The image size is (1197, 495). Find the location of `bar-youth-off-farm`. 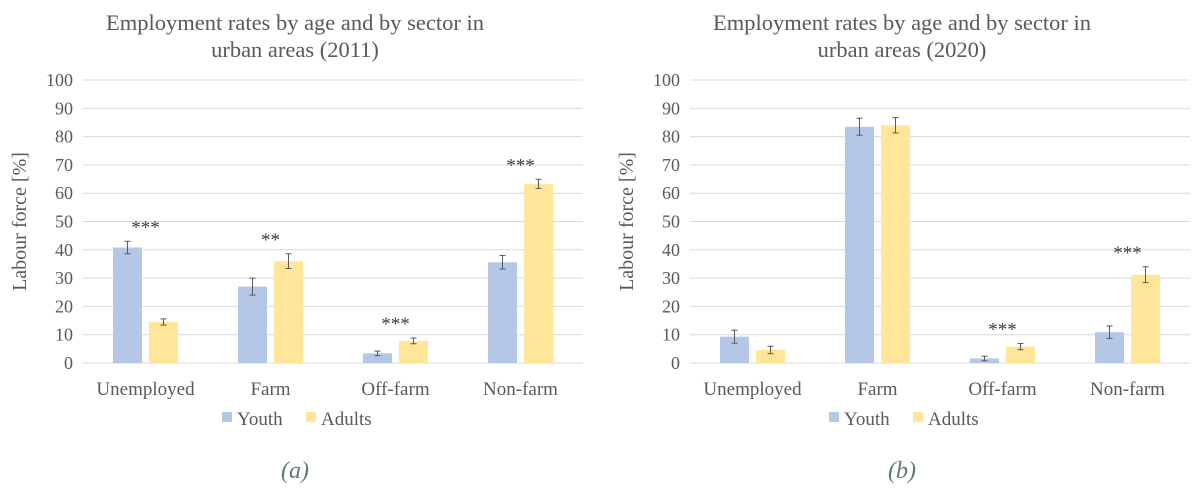

bar-youth-off-farm is located at coordinates (377, 358).